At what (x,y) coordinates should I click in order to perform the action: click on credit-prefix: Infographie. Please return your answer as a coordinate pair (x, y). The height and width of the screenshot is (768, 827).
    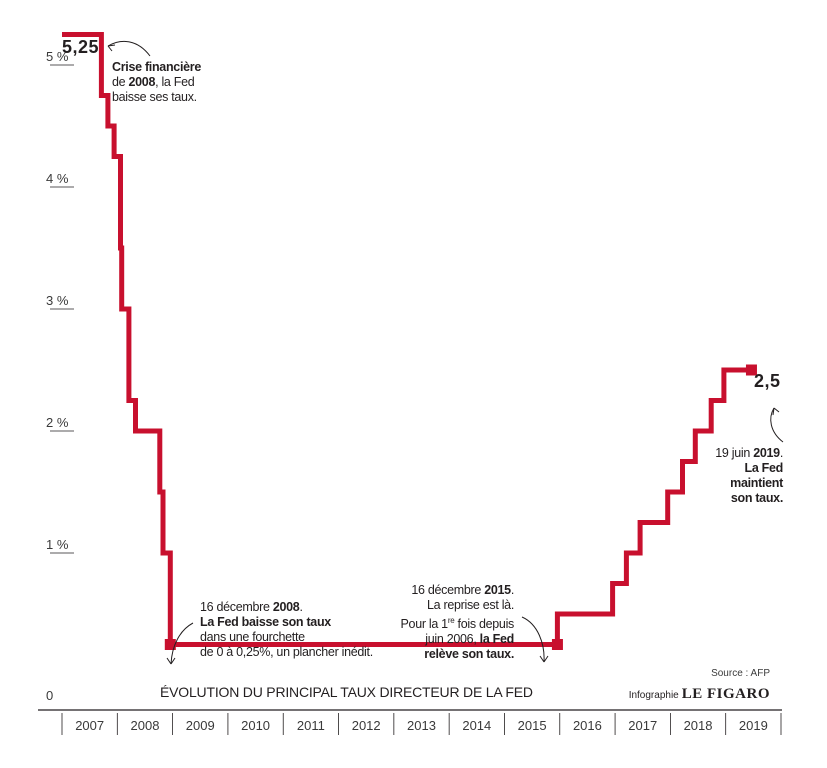
    Looking at the image, I should click on (653, 695).